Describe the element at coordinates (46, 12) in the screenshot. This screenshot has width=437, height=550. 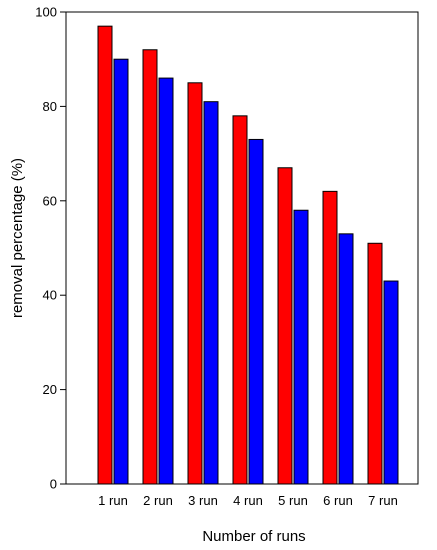
I see `y-tick-label: 100` at that location.